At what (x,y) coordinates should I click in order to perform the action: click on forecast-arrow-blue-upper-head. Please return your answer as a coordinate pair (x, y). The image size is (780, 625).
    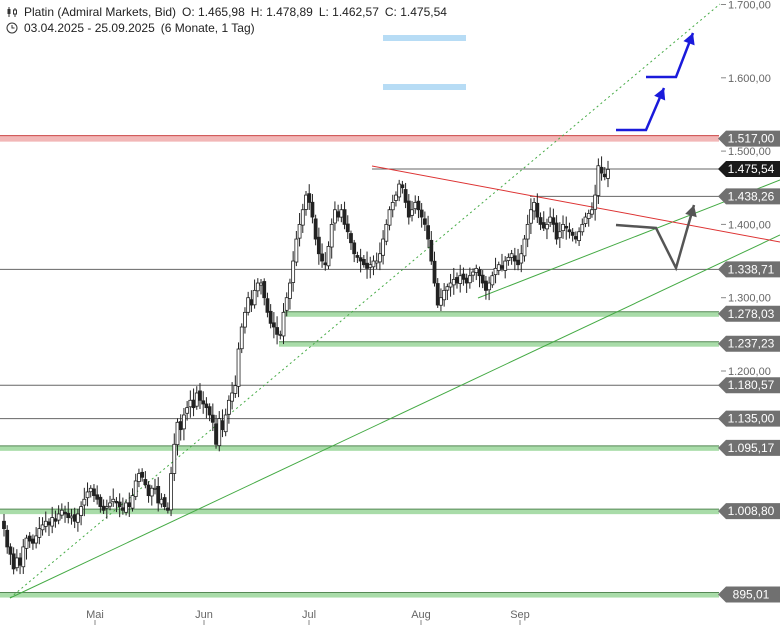
    Looking at the image, I should click on (689, 39).